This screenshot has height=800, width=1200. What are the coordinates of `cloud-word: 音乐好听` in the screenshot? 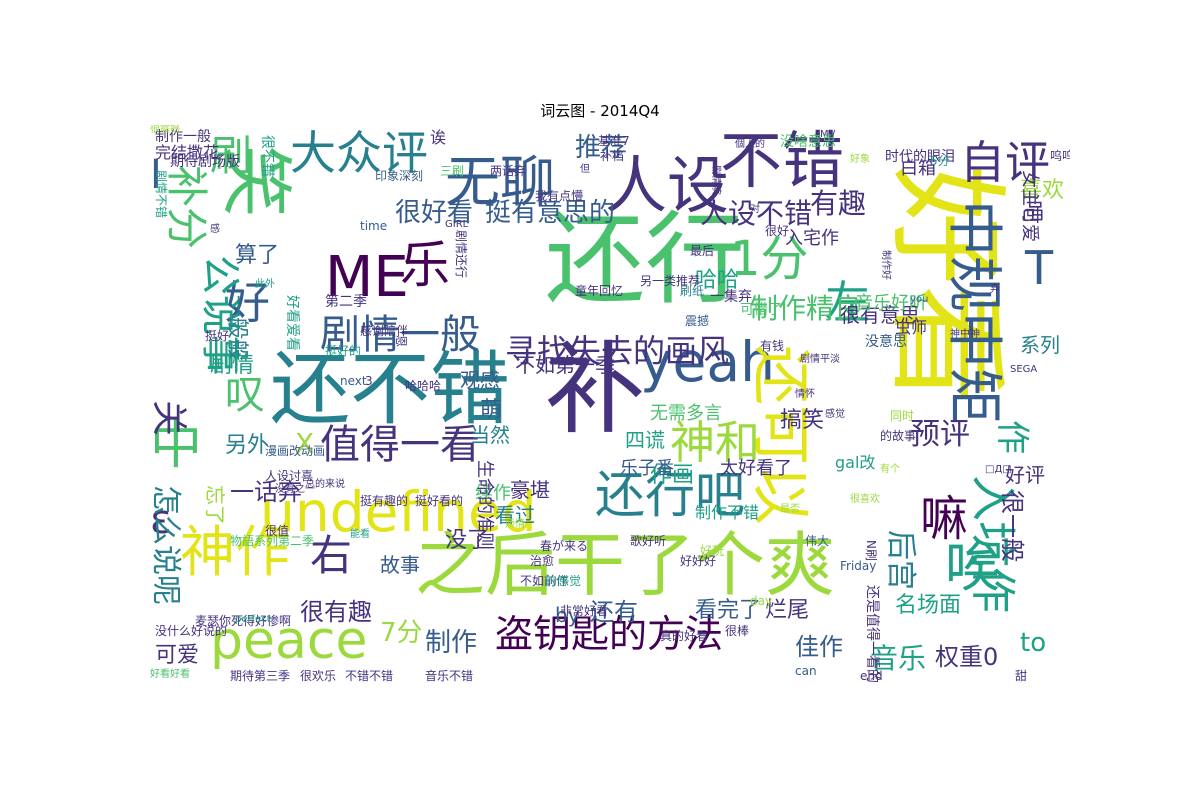 It's located at (891, 303).